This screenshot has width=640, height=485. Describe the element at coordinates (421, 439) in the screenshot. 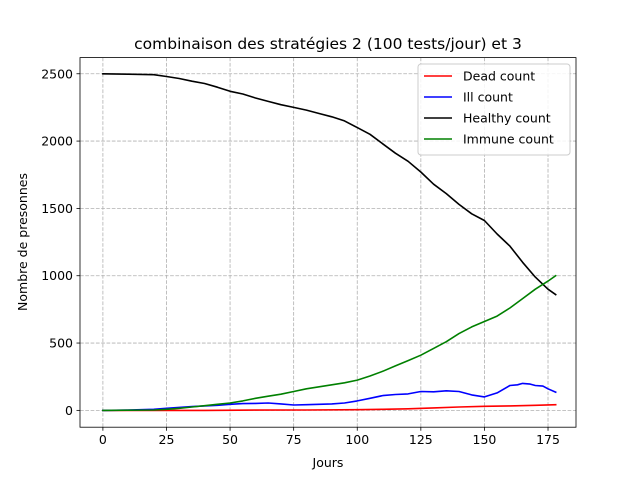

I see `x-tick-label: 125` at that location.